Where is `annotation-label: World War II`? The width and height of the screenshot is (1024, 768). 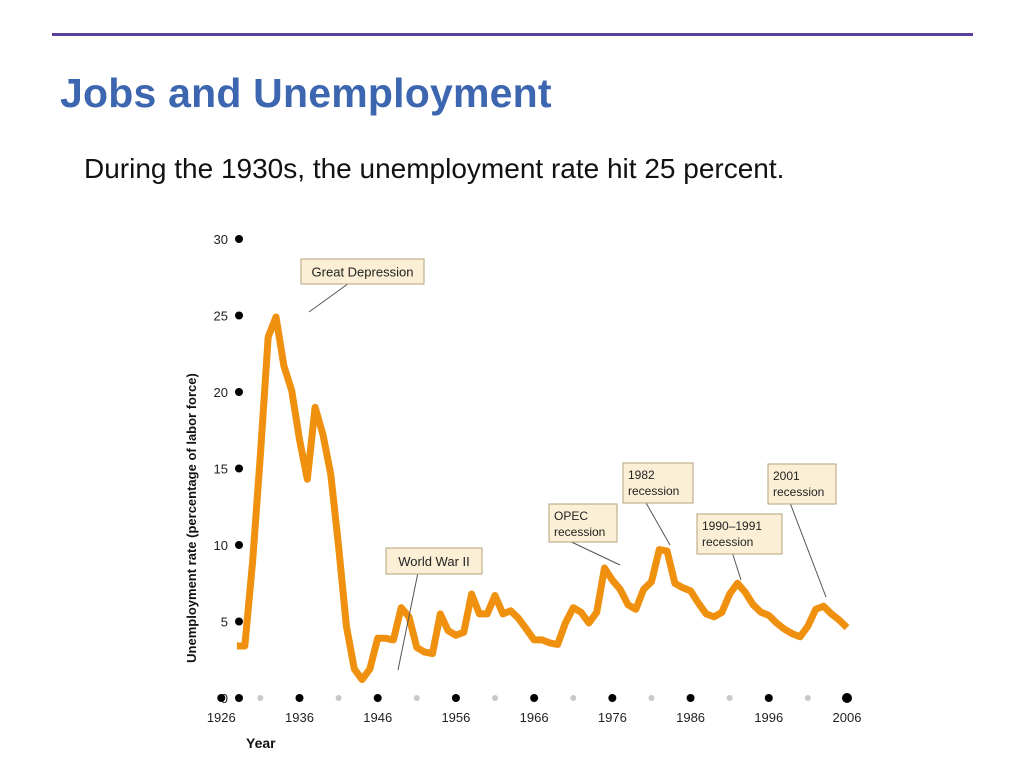
annotation-label: World War II is located at coordinates (434, 561).